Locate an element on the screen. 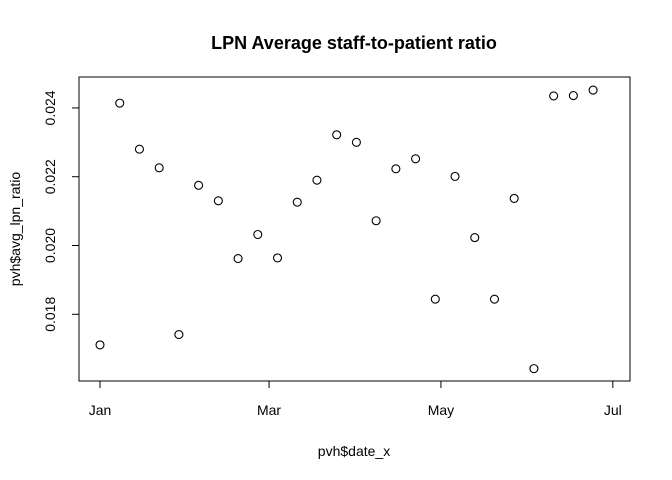  y-axis-label: pvh$avg_lpn_ratio is located at coordinates (15, 229).